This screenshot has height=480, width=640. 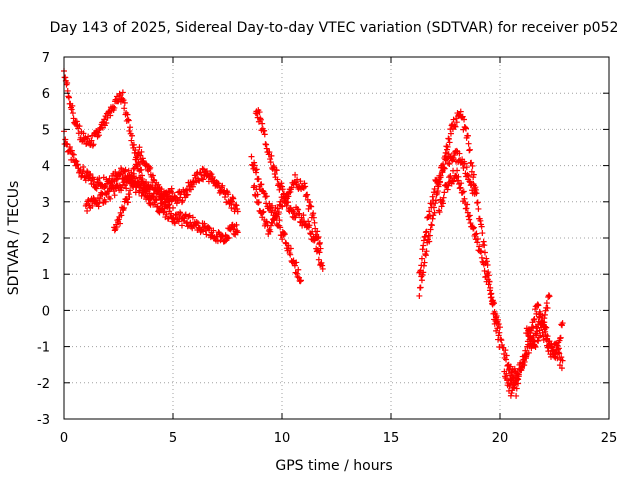 What do you see at coordinates (609, 438) in the screenshot?
I see `x-tick-label: 25` at bounding box center [609, 438].